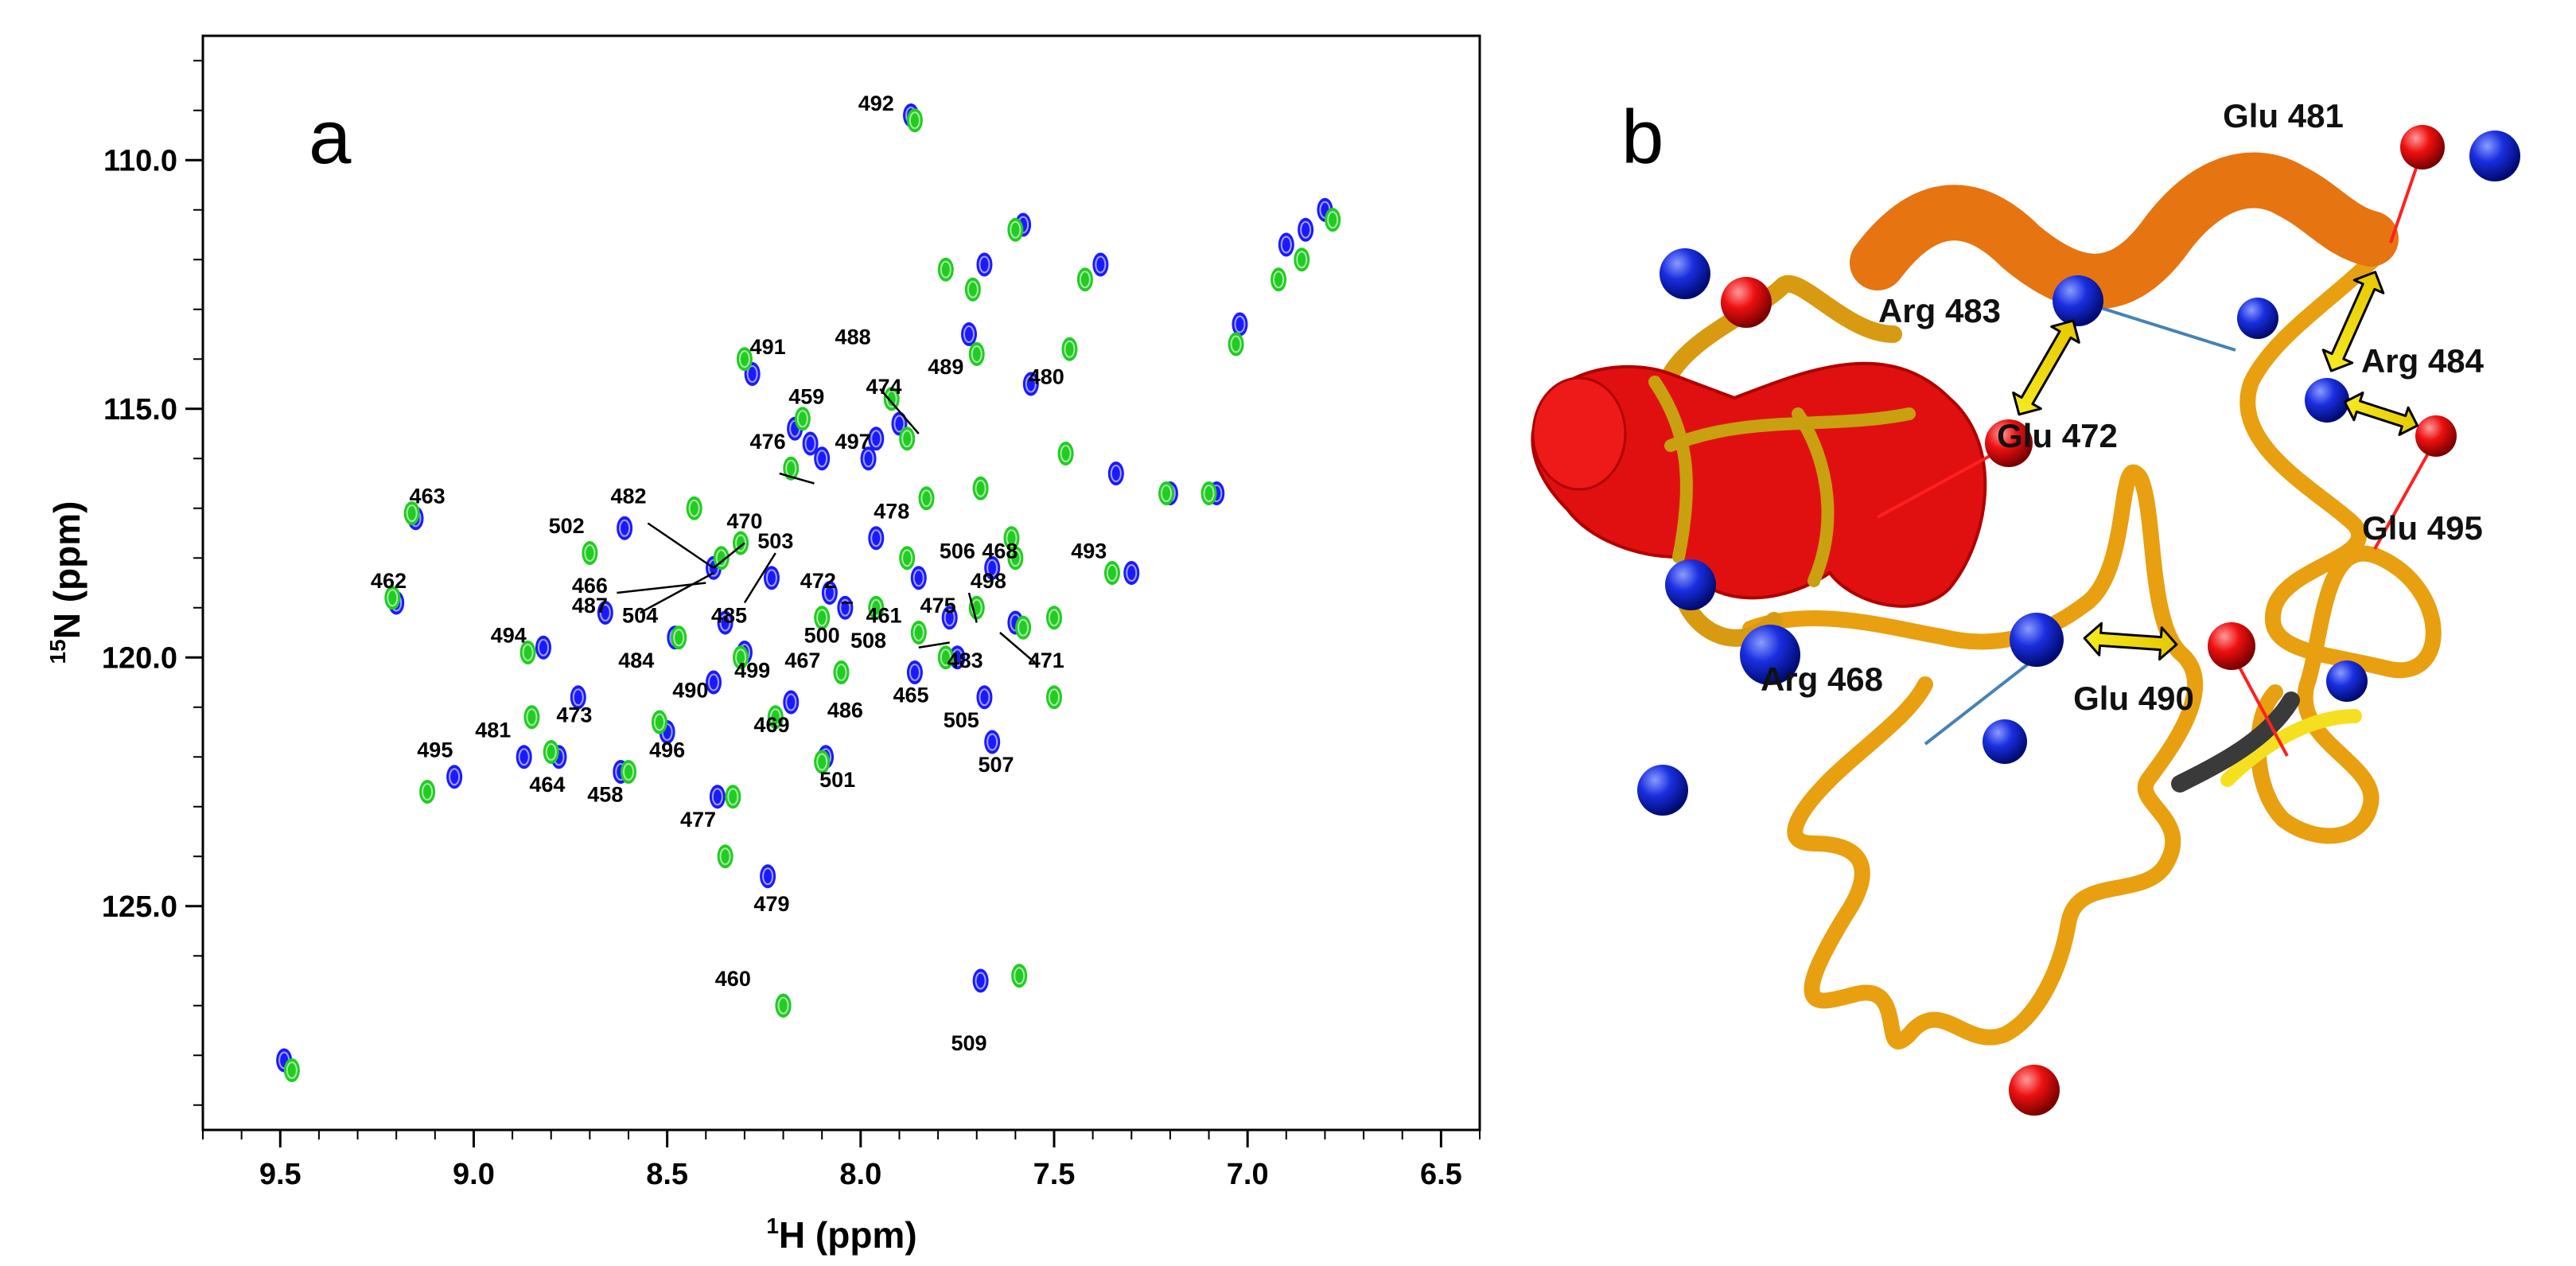 The image size is (2576, 1266). I want to click on backbone-loop-lower, so click(1973, 757).